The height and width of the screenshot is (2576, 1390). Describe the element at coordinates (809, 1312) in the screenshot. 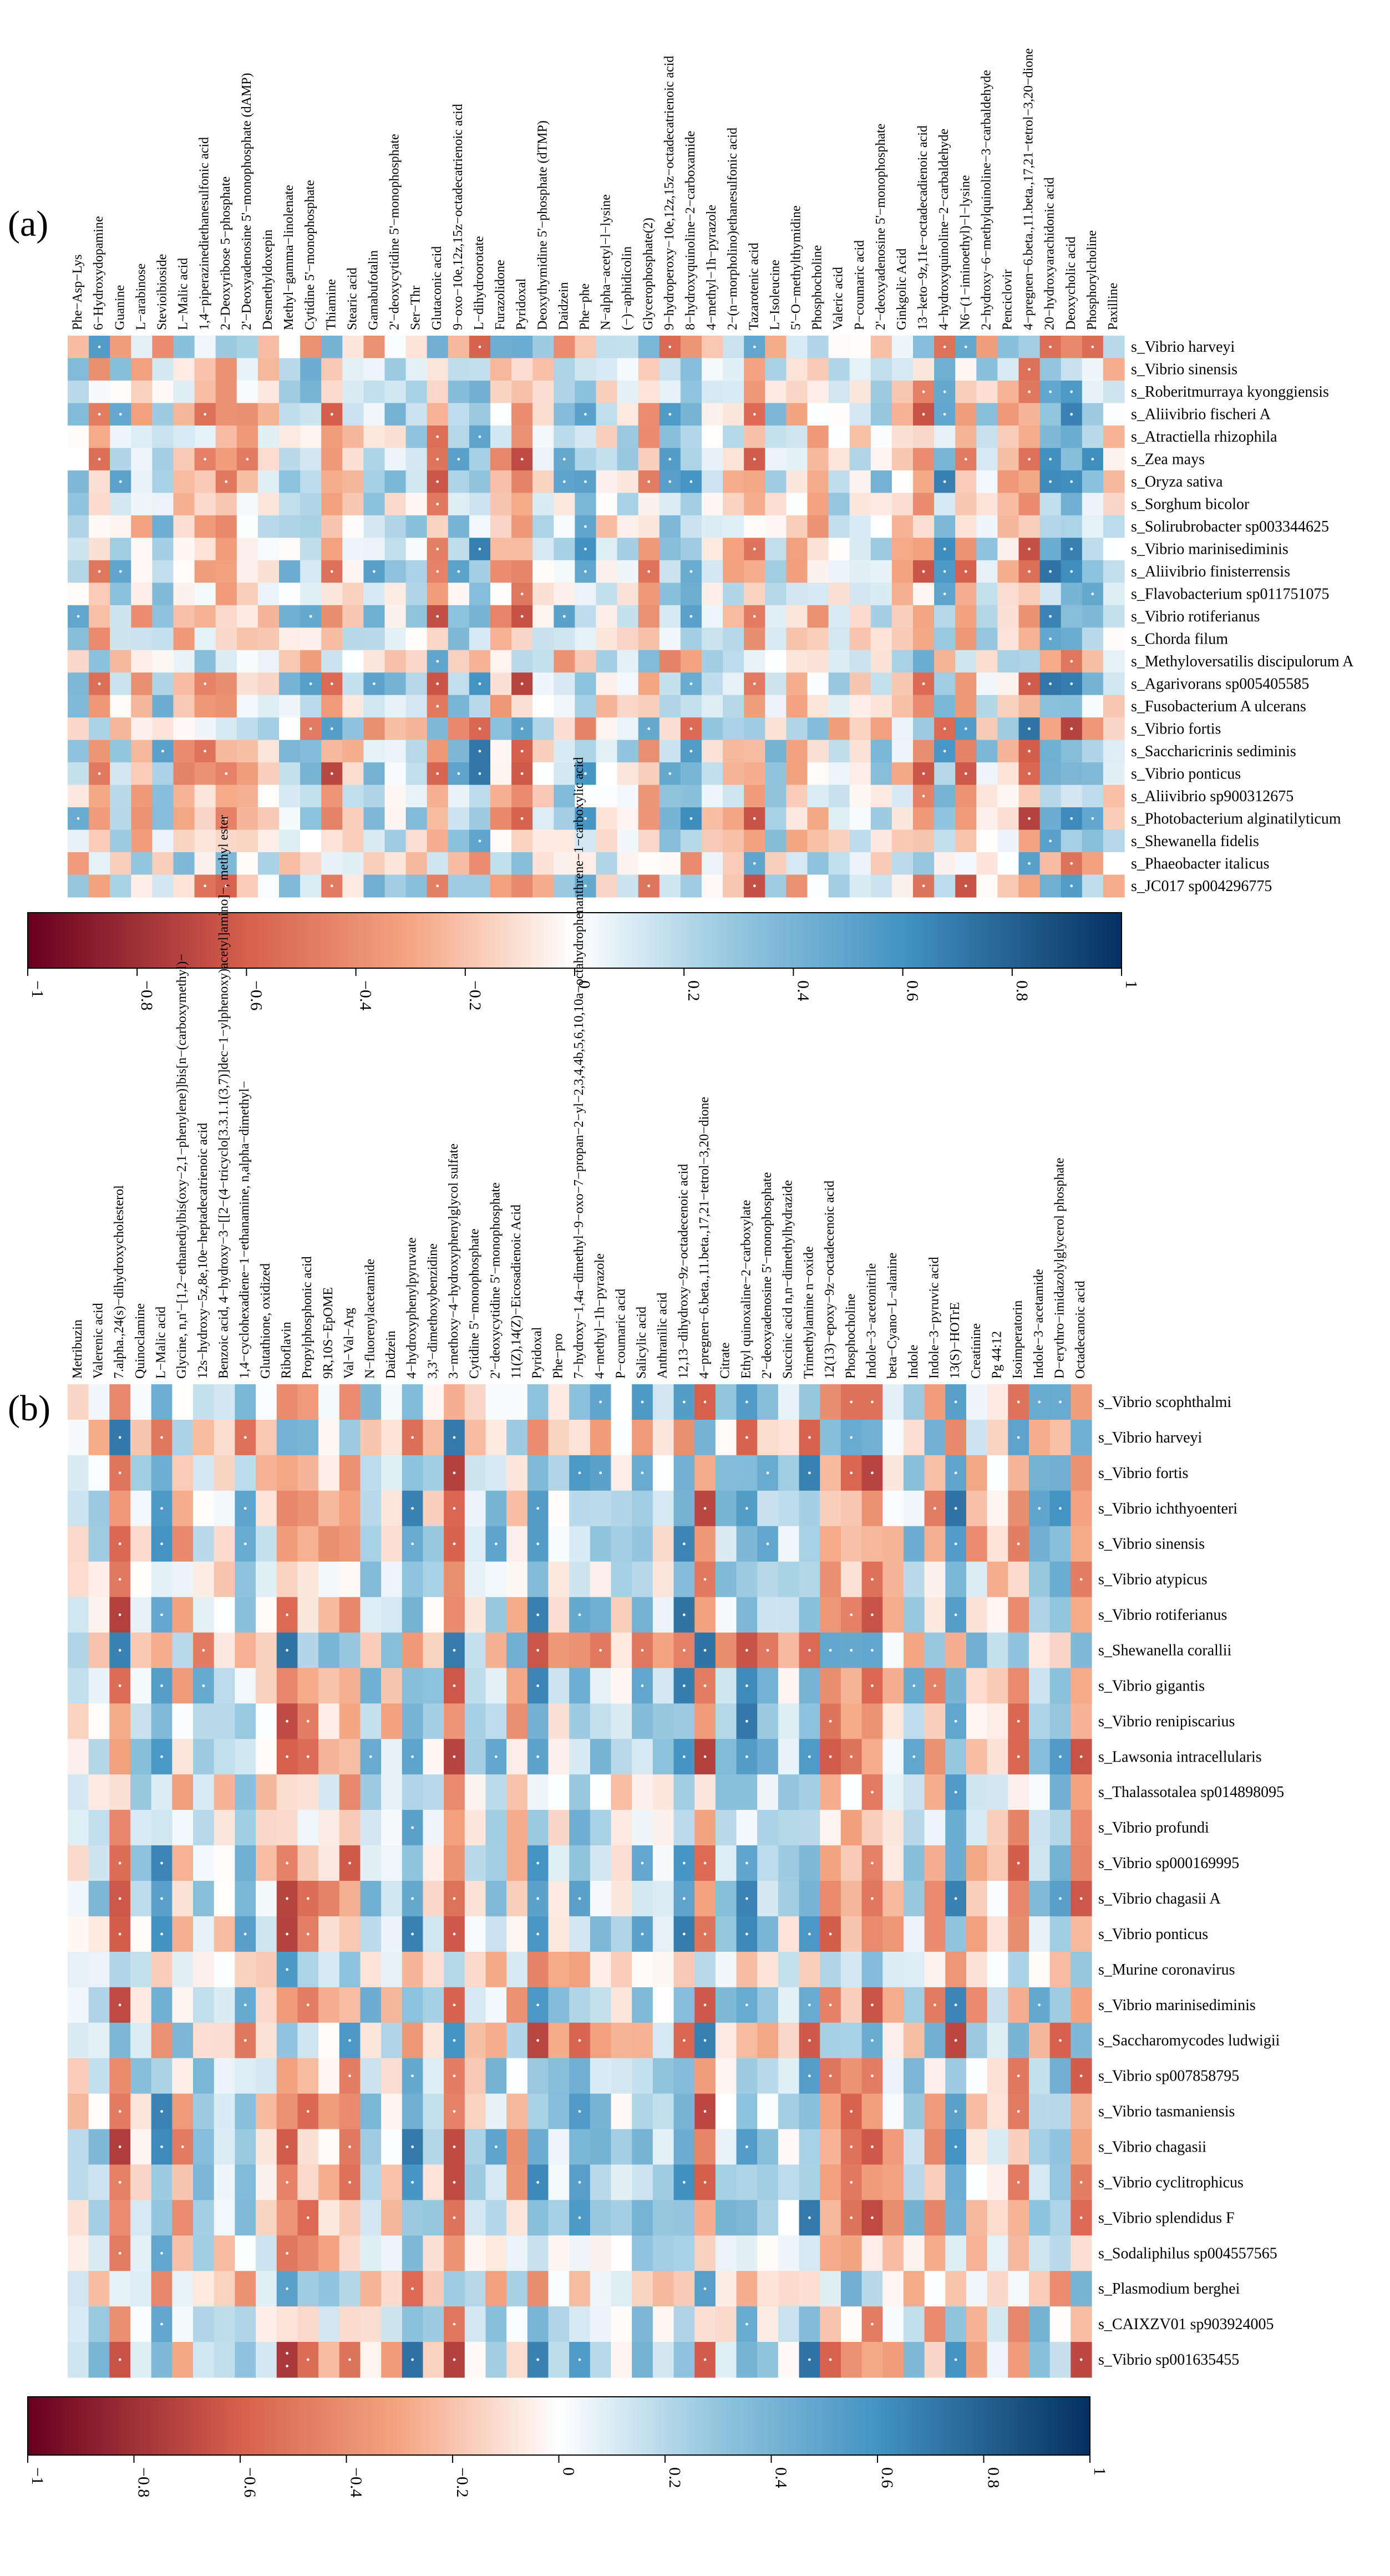

I see `column-label: Trimethylamine n−oxide` at that location.